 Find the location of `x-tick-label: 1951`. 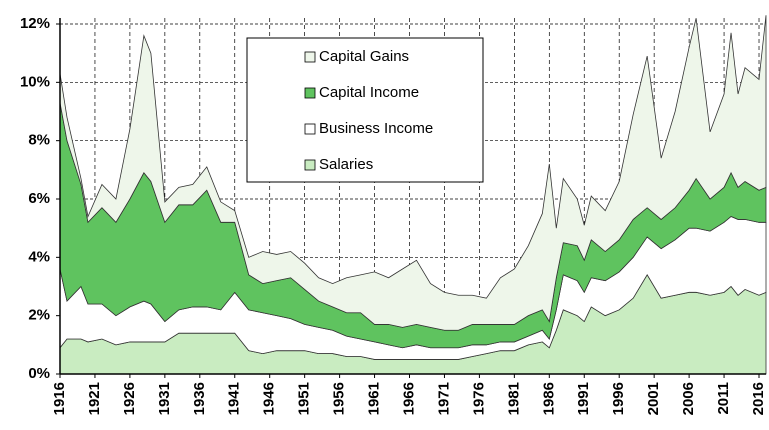

x-tick-label: 1951 is located at coordinates (304, 398).